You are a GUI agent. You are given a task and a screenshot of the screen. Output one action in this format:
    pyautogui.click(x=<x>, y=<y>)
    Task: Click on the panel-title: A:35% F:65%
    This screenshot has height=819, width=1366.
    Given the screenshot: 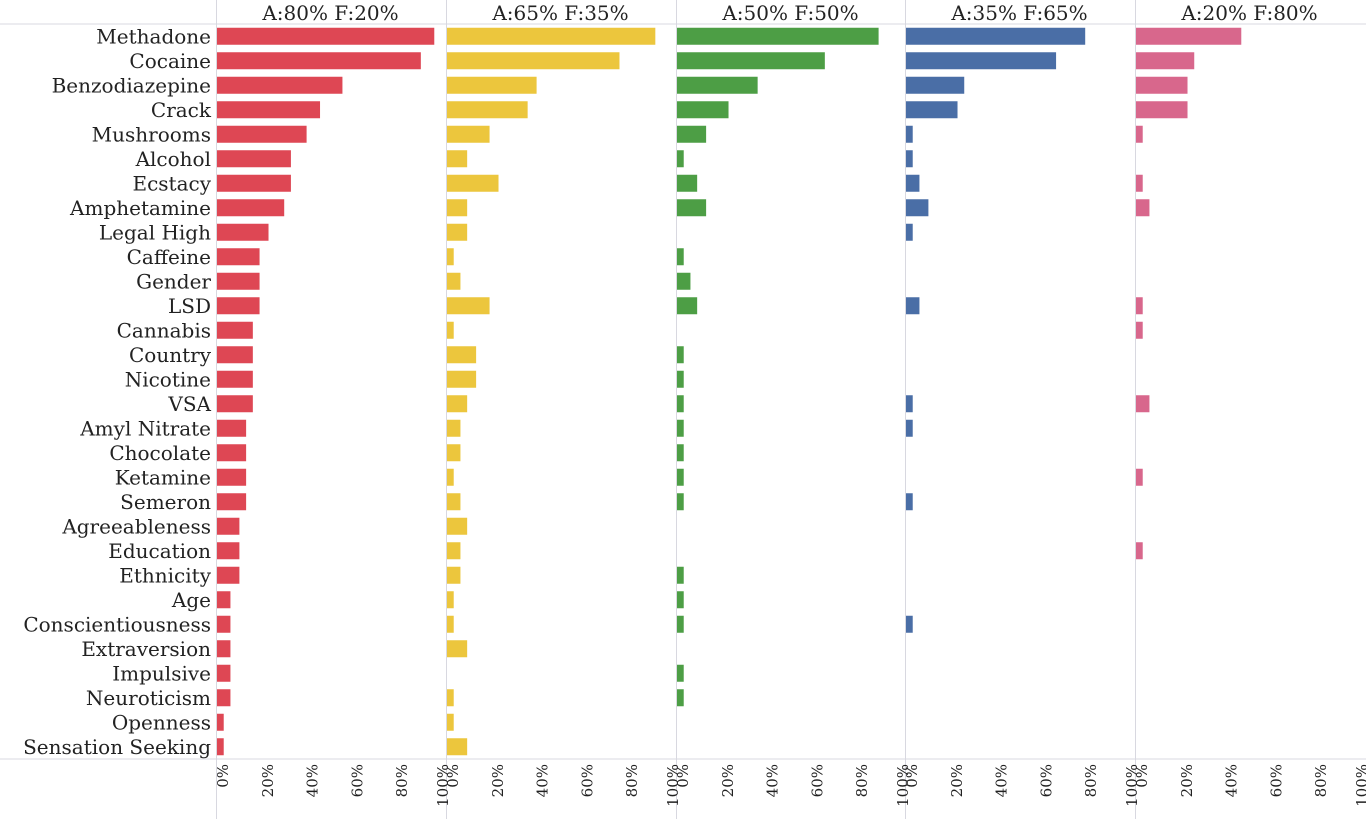 What is the action you would take?
    pyautogui.click(x=1018, y=13)
    